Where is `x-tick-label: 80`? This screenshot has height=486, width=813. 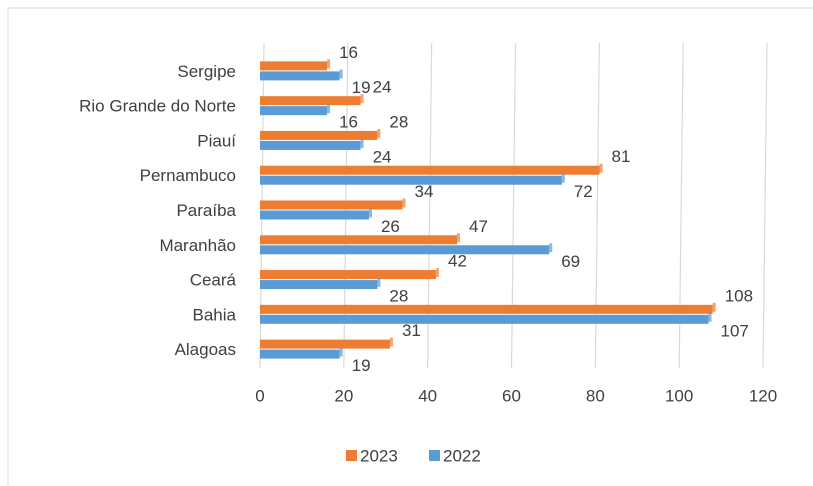 x-tick-label: 80 is located at coordinates (595, 395).